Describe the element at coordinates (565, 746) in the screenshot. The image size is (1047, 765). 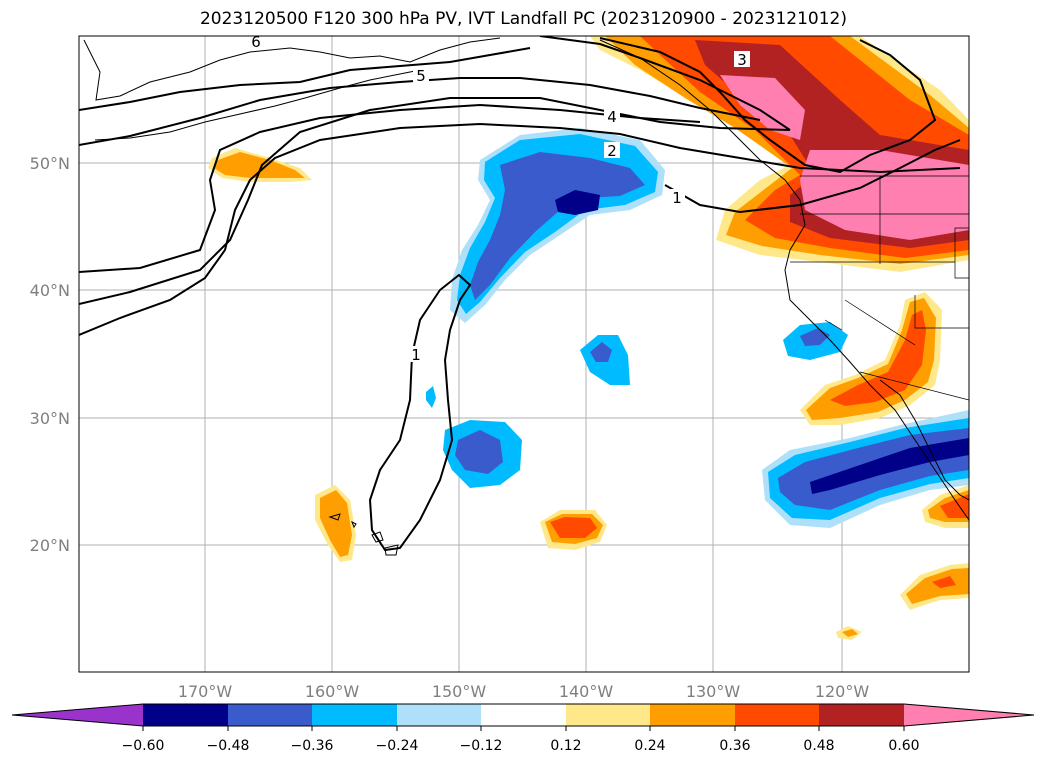
I see `colorbar-tick-label: 0.12` at that location.